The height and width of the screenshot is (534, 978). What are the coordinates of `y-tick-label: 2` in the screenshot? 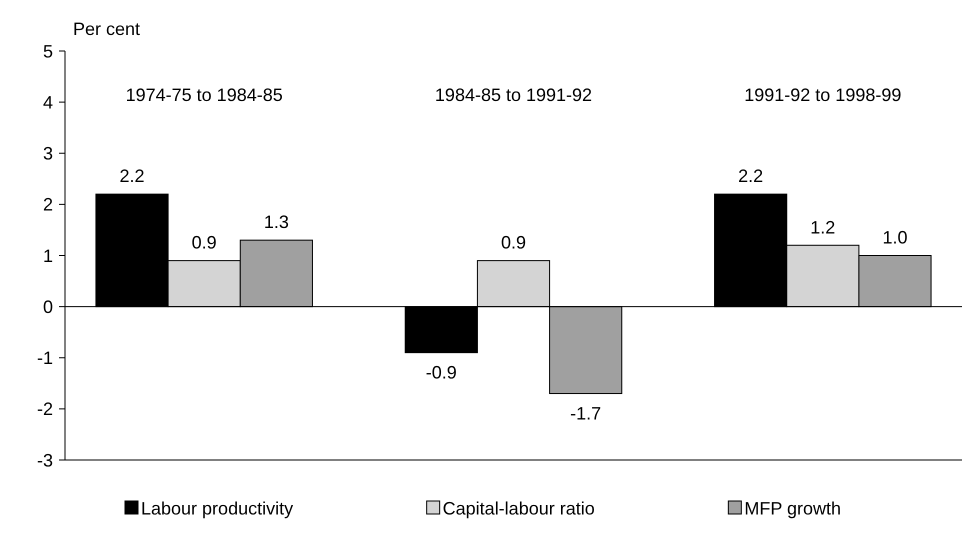 It's located at (47, 204).